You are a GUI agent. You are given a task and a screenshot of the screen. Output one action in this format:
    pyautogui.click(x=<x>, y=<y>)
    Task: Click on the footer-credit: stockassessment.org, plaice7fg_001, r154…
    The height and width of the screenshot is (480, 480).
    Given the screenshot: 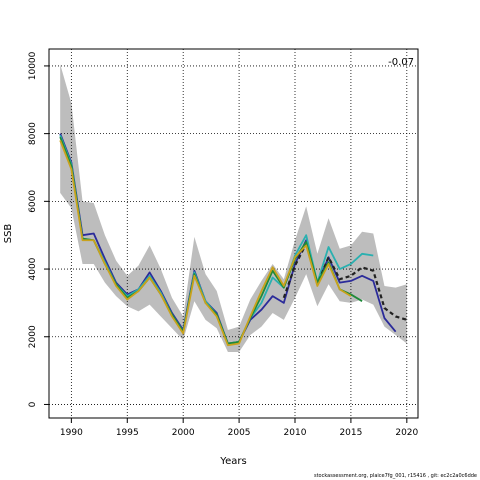 What is the action you would take?
    pyautogui.click(x=395, y=476)
    